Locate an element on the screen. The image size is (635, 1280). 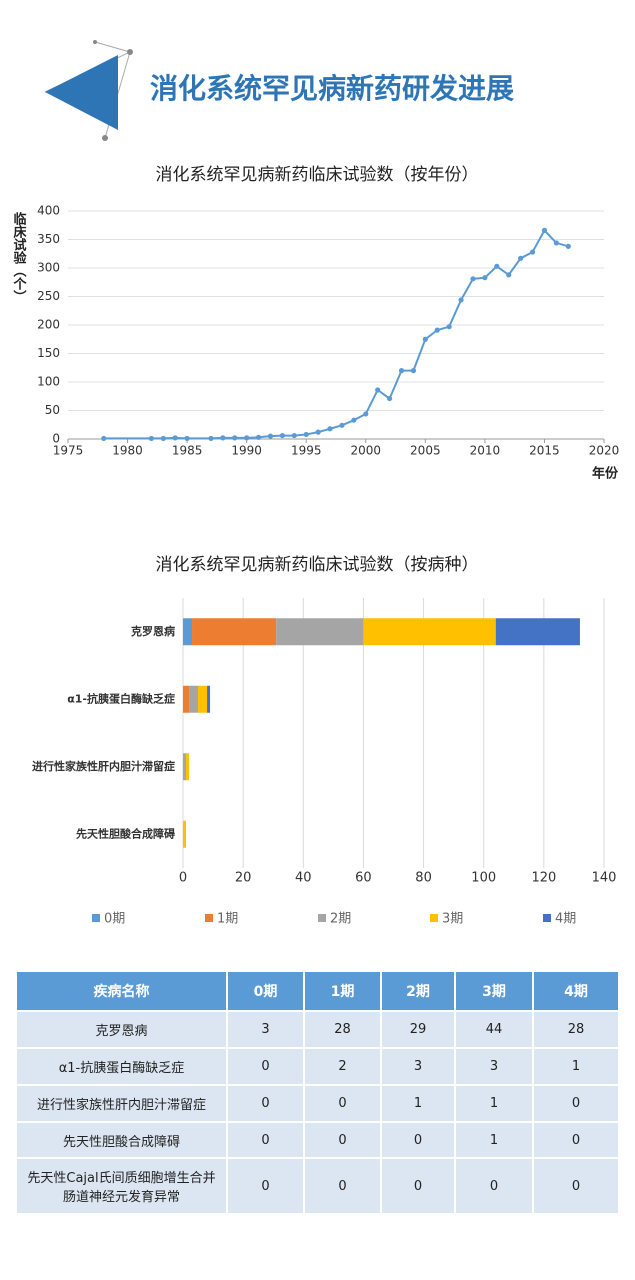
page-title: 消化系统罕见病新药研发进展 is located at coordinates (332, 88).